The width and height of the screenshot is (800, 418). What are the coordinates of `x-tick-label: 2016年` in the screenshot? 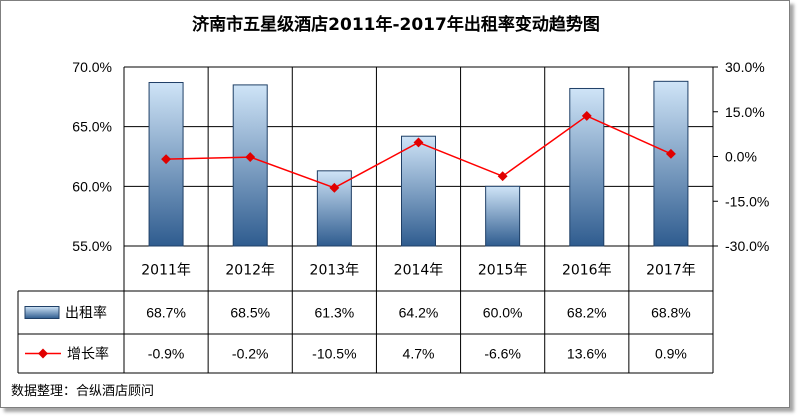 It's located at (587, 271).